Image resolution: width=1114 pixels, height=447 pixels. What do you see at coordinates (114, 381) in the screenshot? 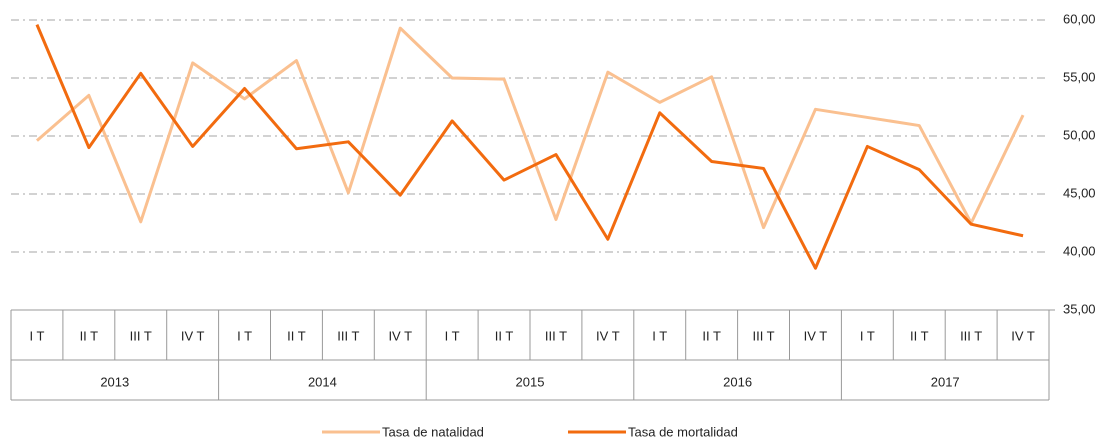
I see `x-group-label: 2013` at bounding box center [114, 381].